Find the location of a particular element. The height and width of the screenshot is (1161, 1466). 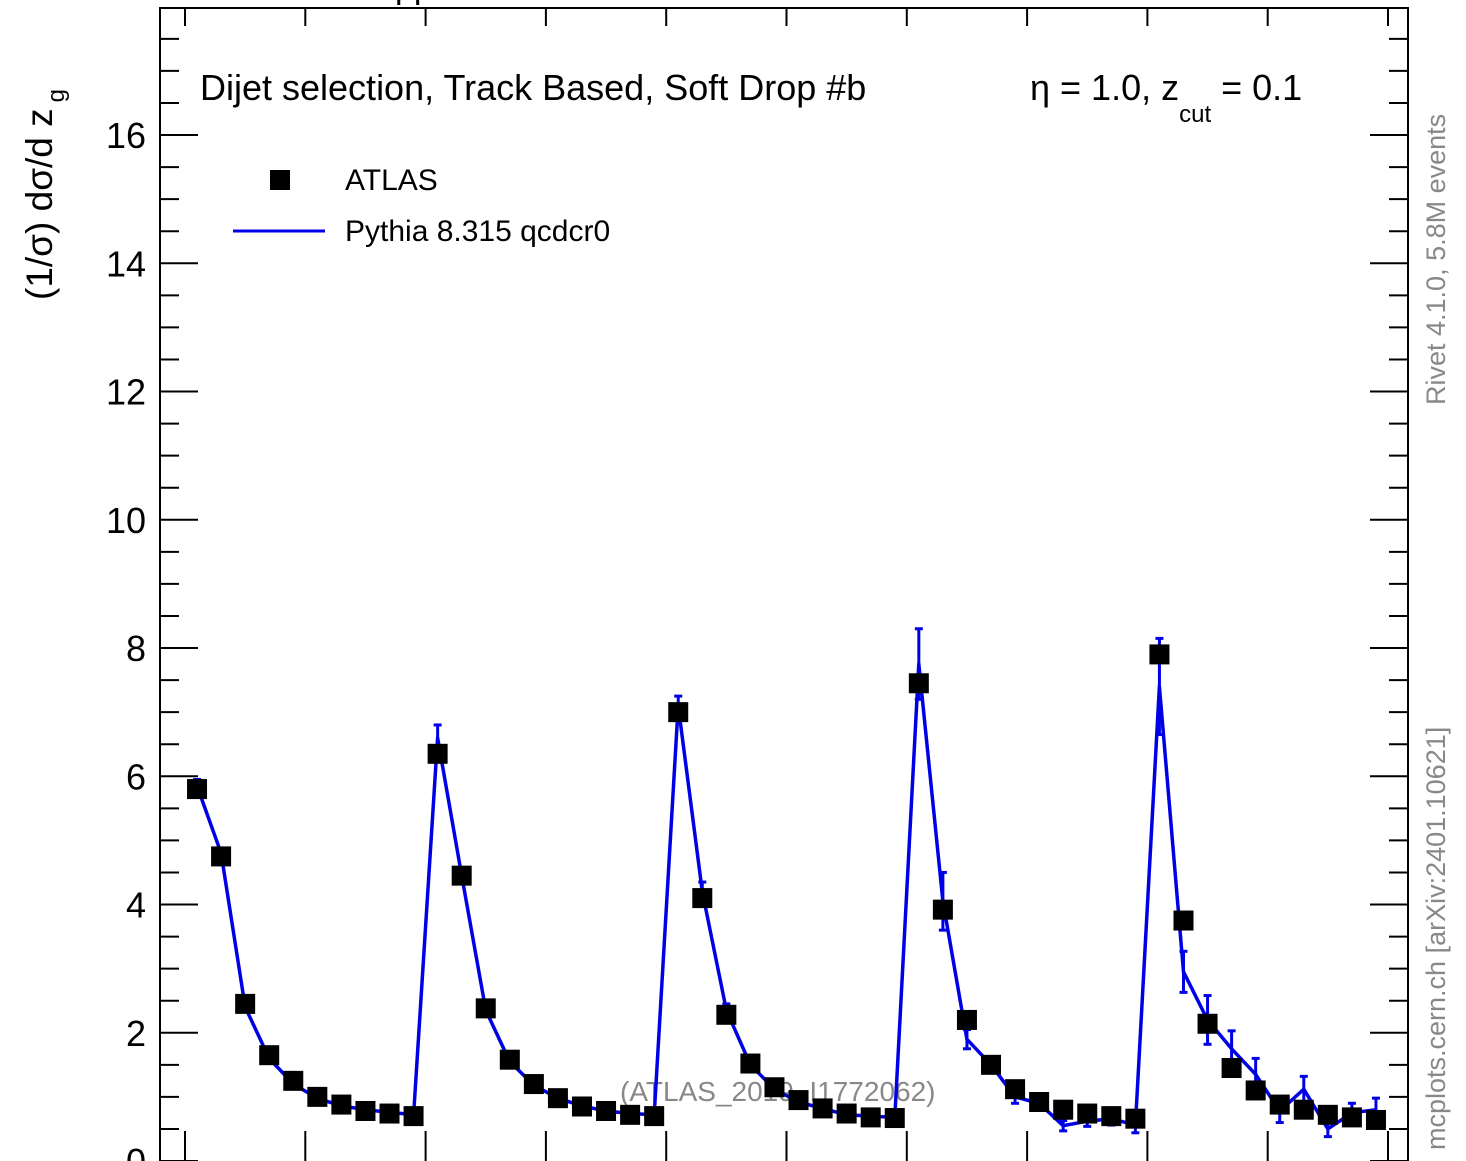

y-tick-label: 16 is located at coordinates (126, 135).